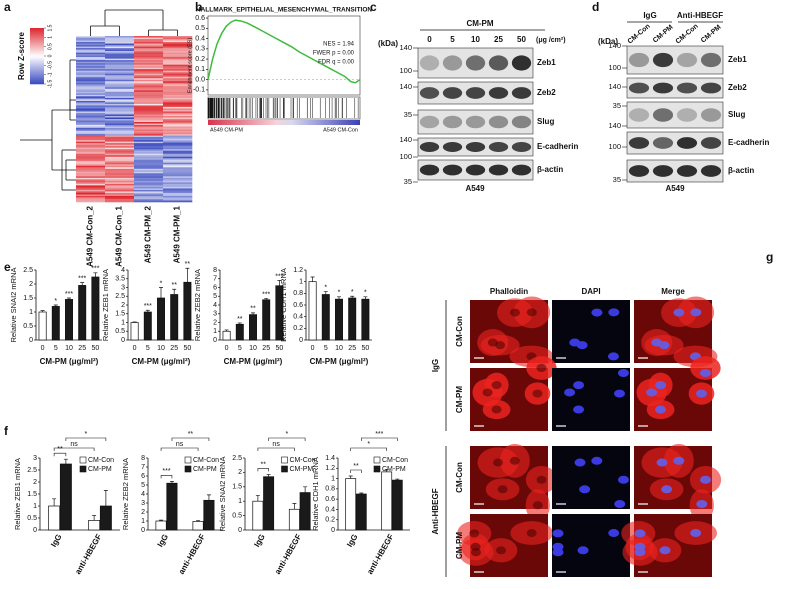 This screenshot has width=788, height=589. Describe the element at coordinates (352, 348) in the screenshot. I see `x-tick-label: 25` at that location.